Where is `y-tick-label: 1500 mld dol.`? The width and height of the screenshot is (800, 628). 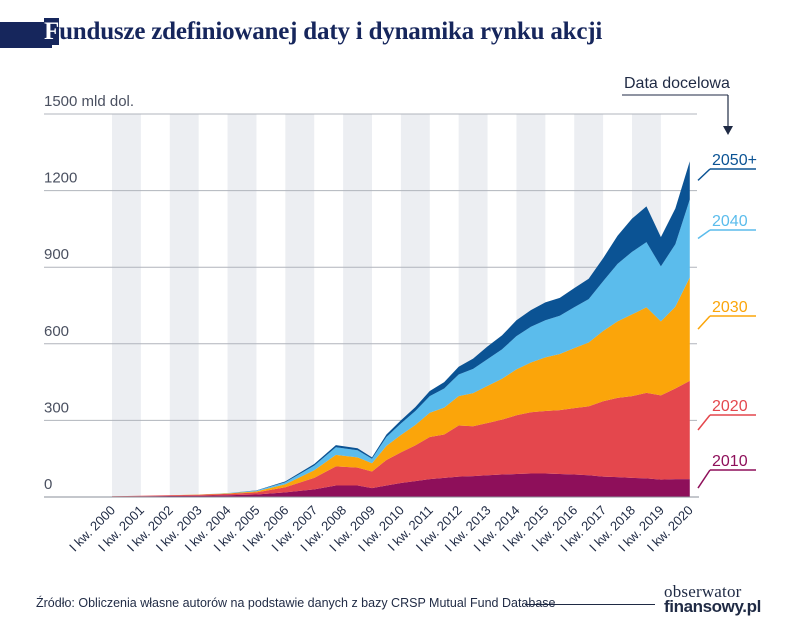
y-tick-label: 1500 mld dol. is located at coordinates (89, 101).